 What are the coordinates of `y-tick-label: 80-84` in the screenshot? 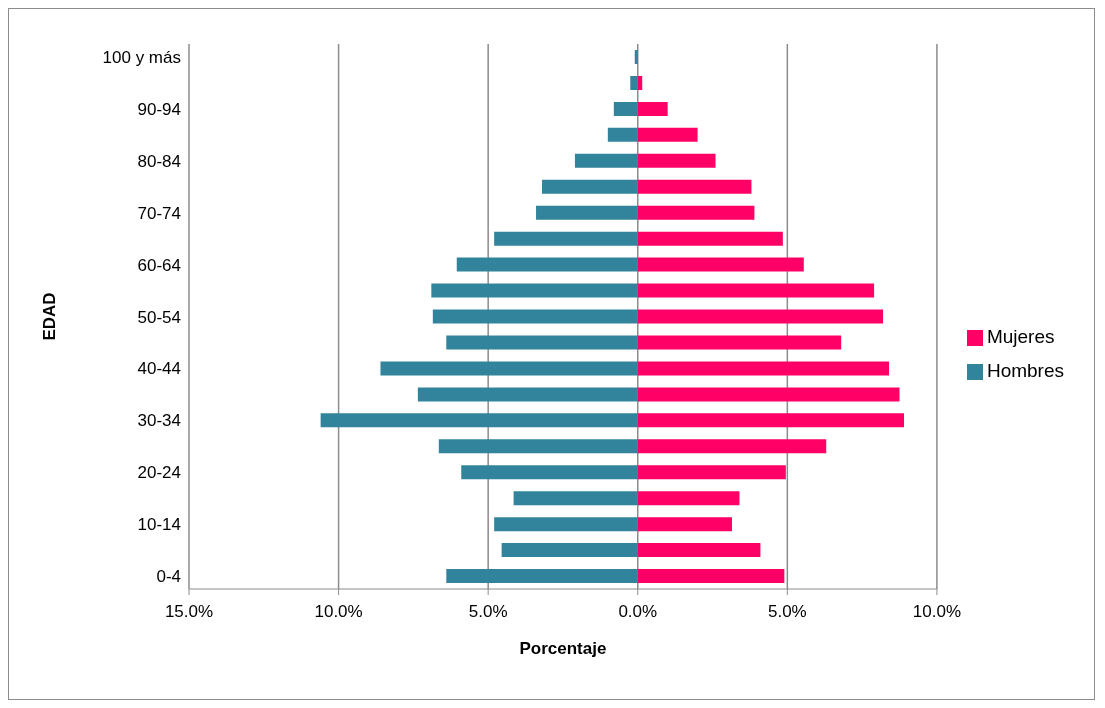 It's located at (159, 161).